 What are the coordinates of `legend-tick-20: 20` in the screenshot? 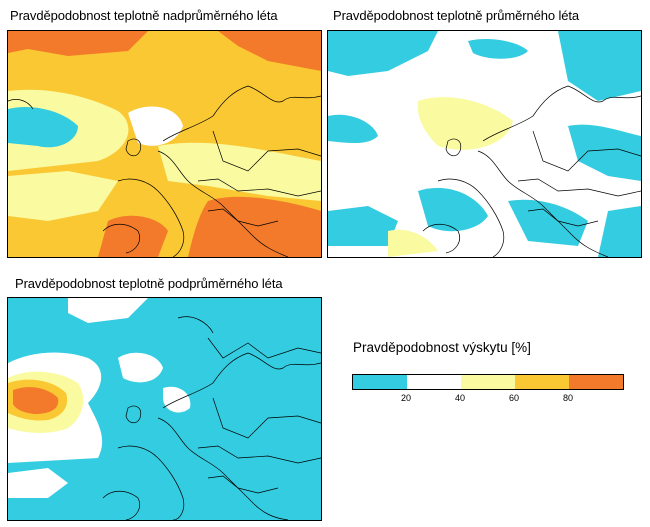 It's located at (406, 398).